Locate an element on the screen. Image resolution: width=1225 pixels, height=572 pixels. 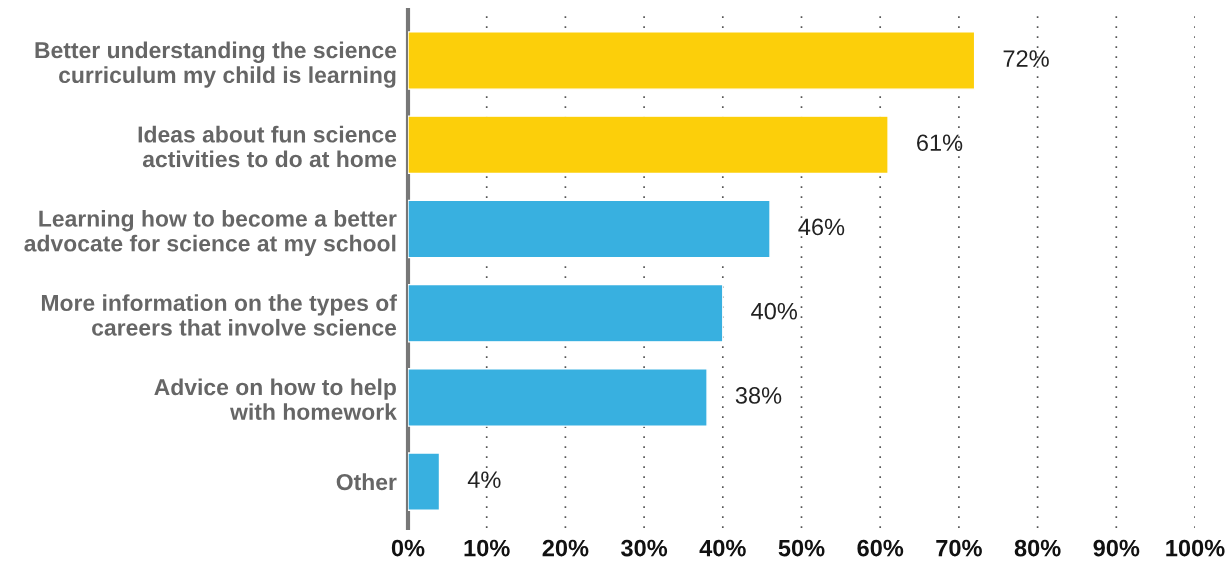
y-tick-label: Learning how to become a better advocate for science at my school is located at coordinates (210, 233).